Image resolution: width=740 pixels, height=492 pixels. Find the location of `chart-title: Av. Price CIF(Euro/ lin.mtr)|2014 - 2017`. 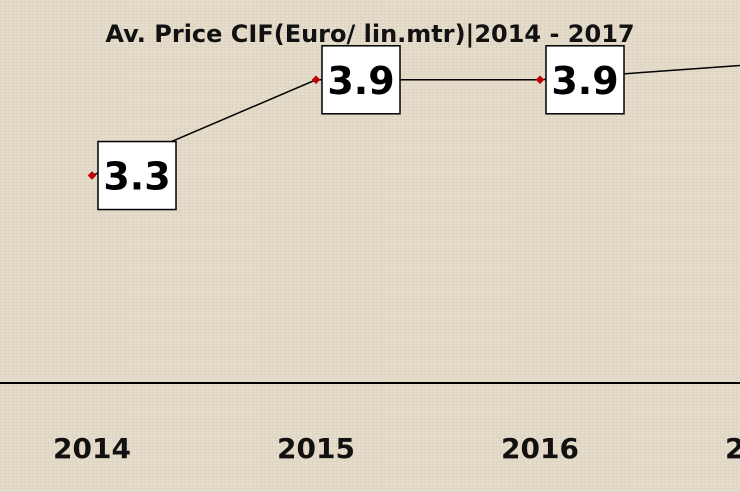

chart-title: Av. Price CIF(Euro/ lin.mtr)|2014 - 2017 is located at coordinates (369, 34).